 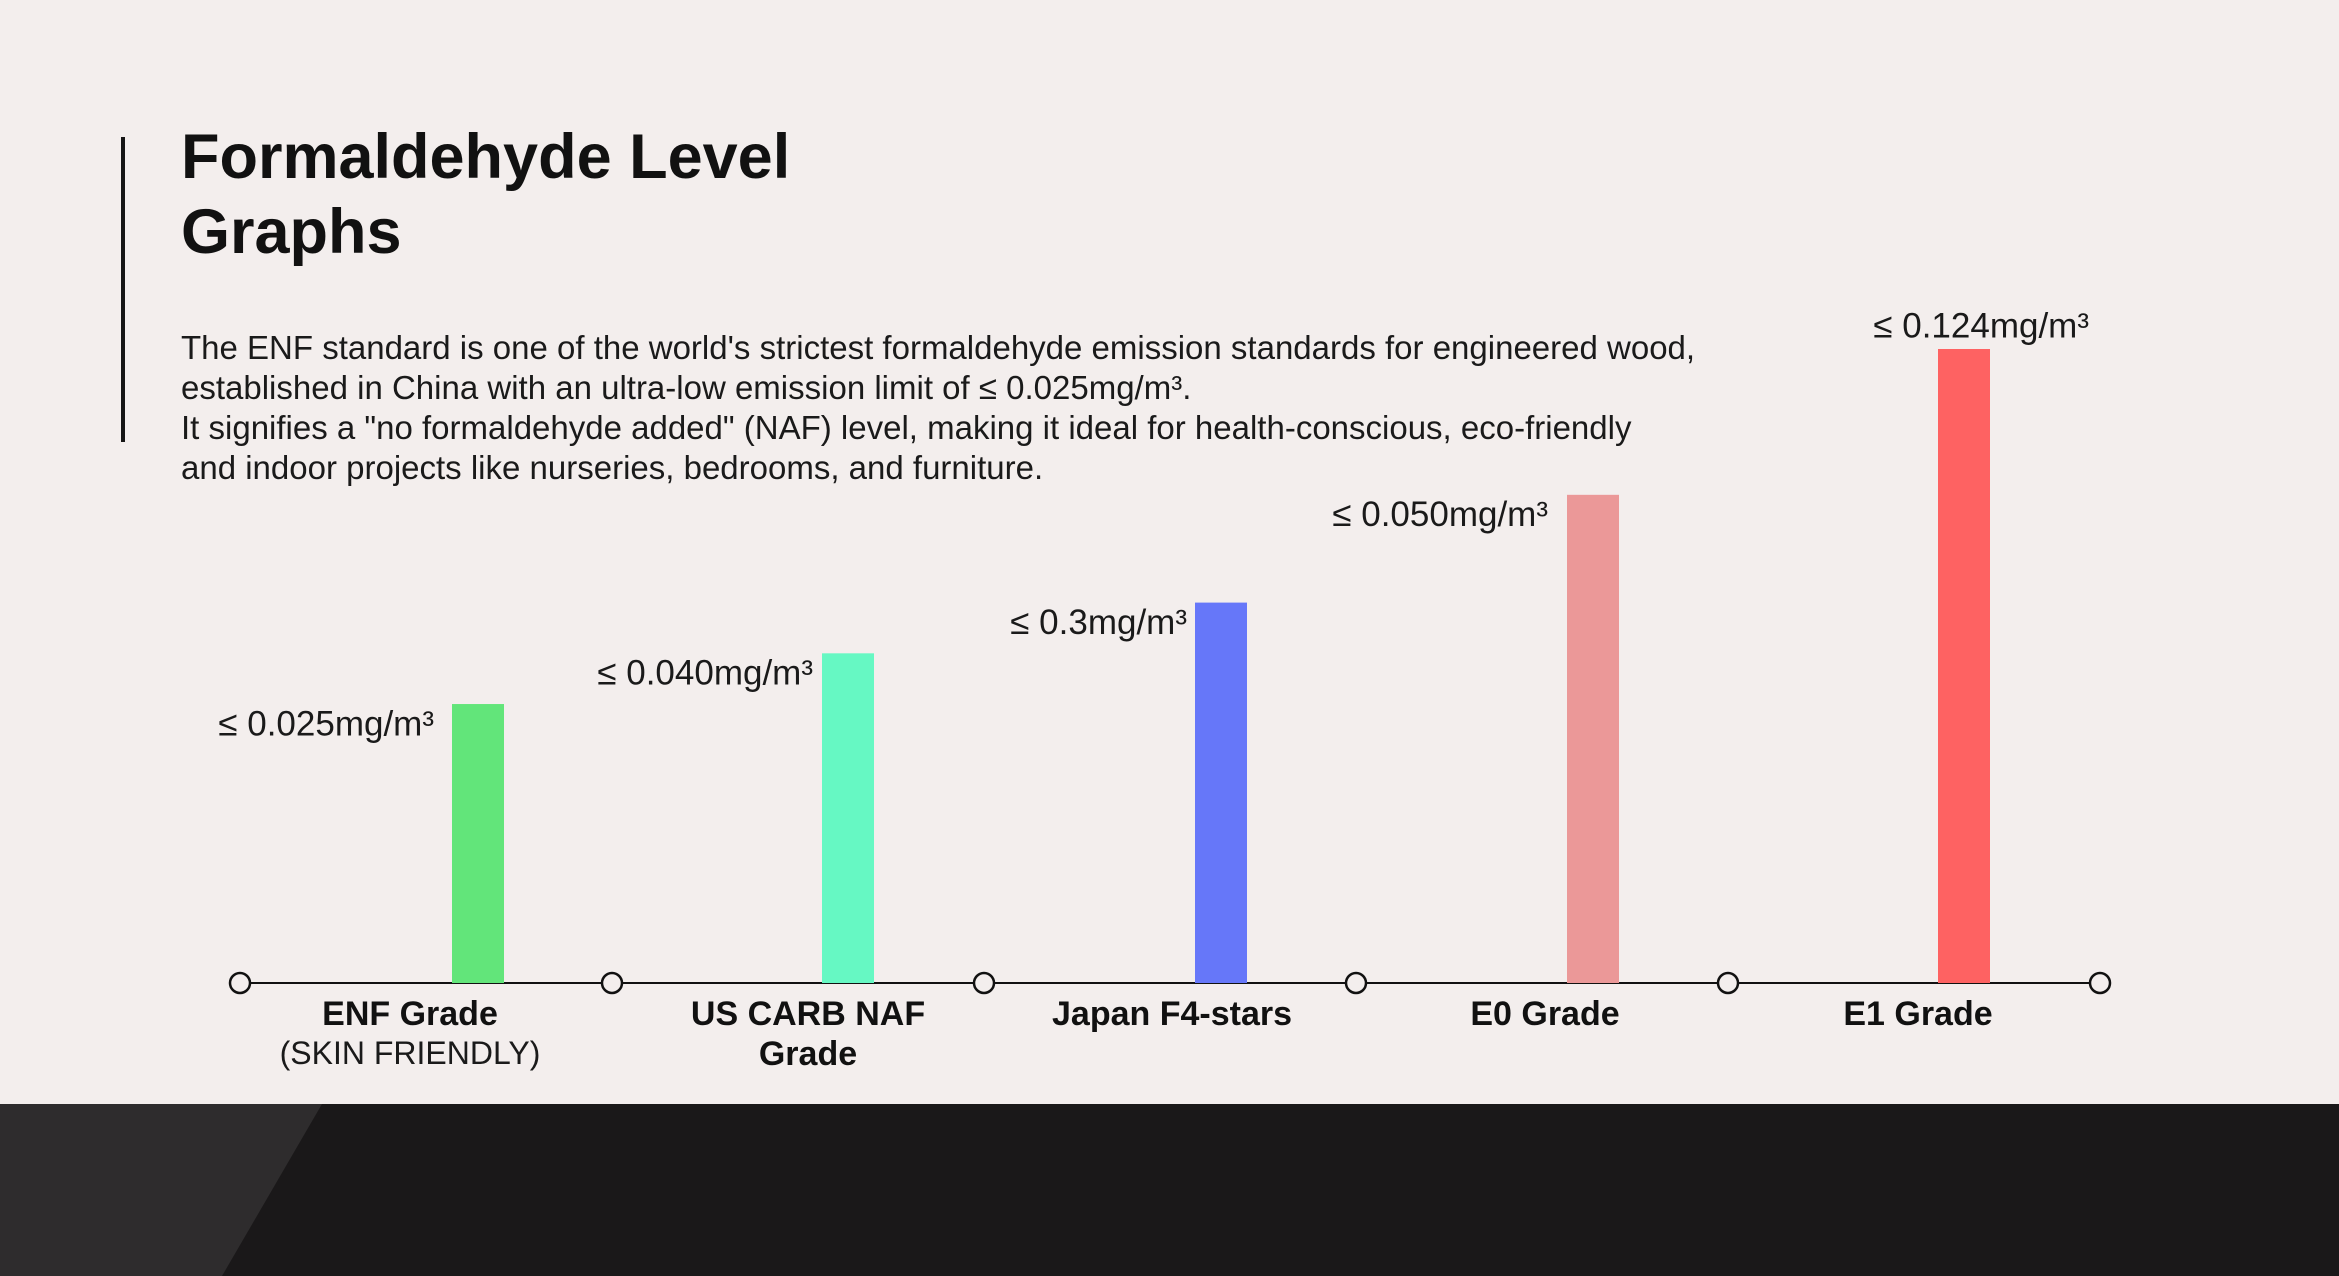 What do you see at coordinates (1981, 325) in the screenshot?
I see `value-label: ≤ 0.124mg/m³` at bounding box center [1981, 325].